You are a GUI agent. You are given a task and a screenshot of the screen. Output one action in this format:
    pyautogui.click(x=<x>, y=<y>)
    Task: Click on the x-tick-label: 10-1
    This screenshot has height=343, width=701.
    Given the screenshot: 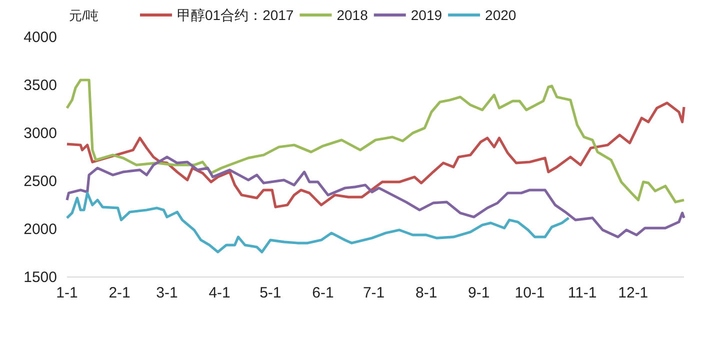 What is the action you would take?
    pyautogui.click(x=529, y=293)
    